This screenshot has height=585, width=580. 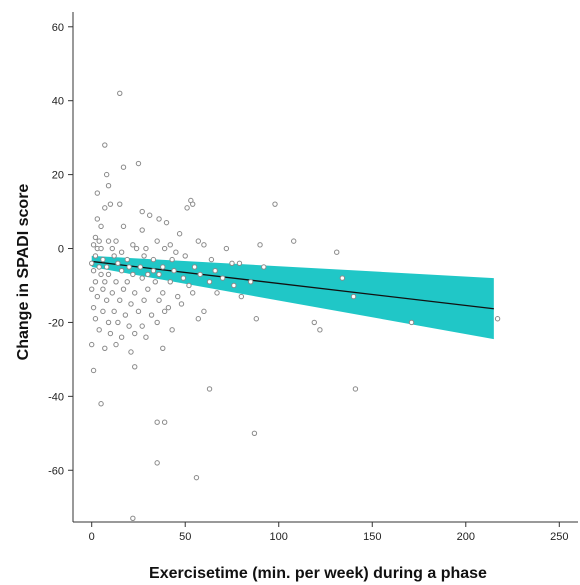 I want to click on confidence-band, so click(x=292, y=297).